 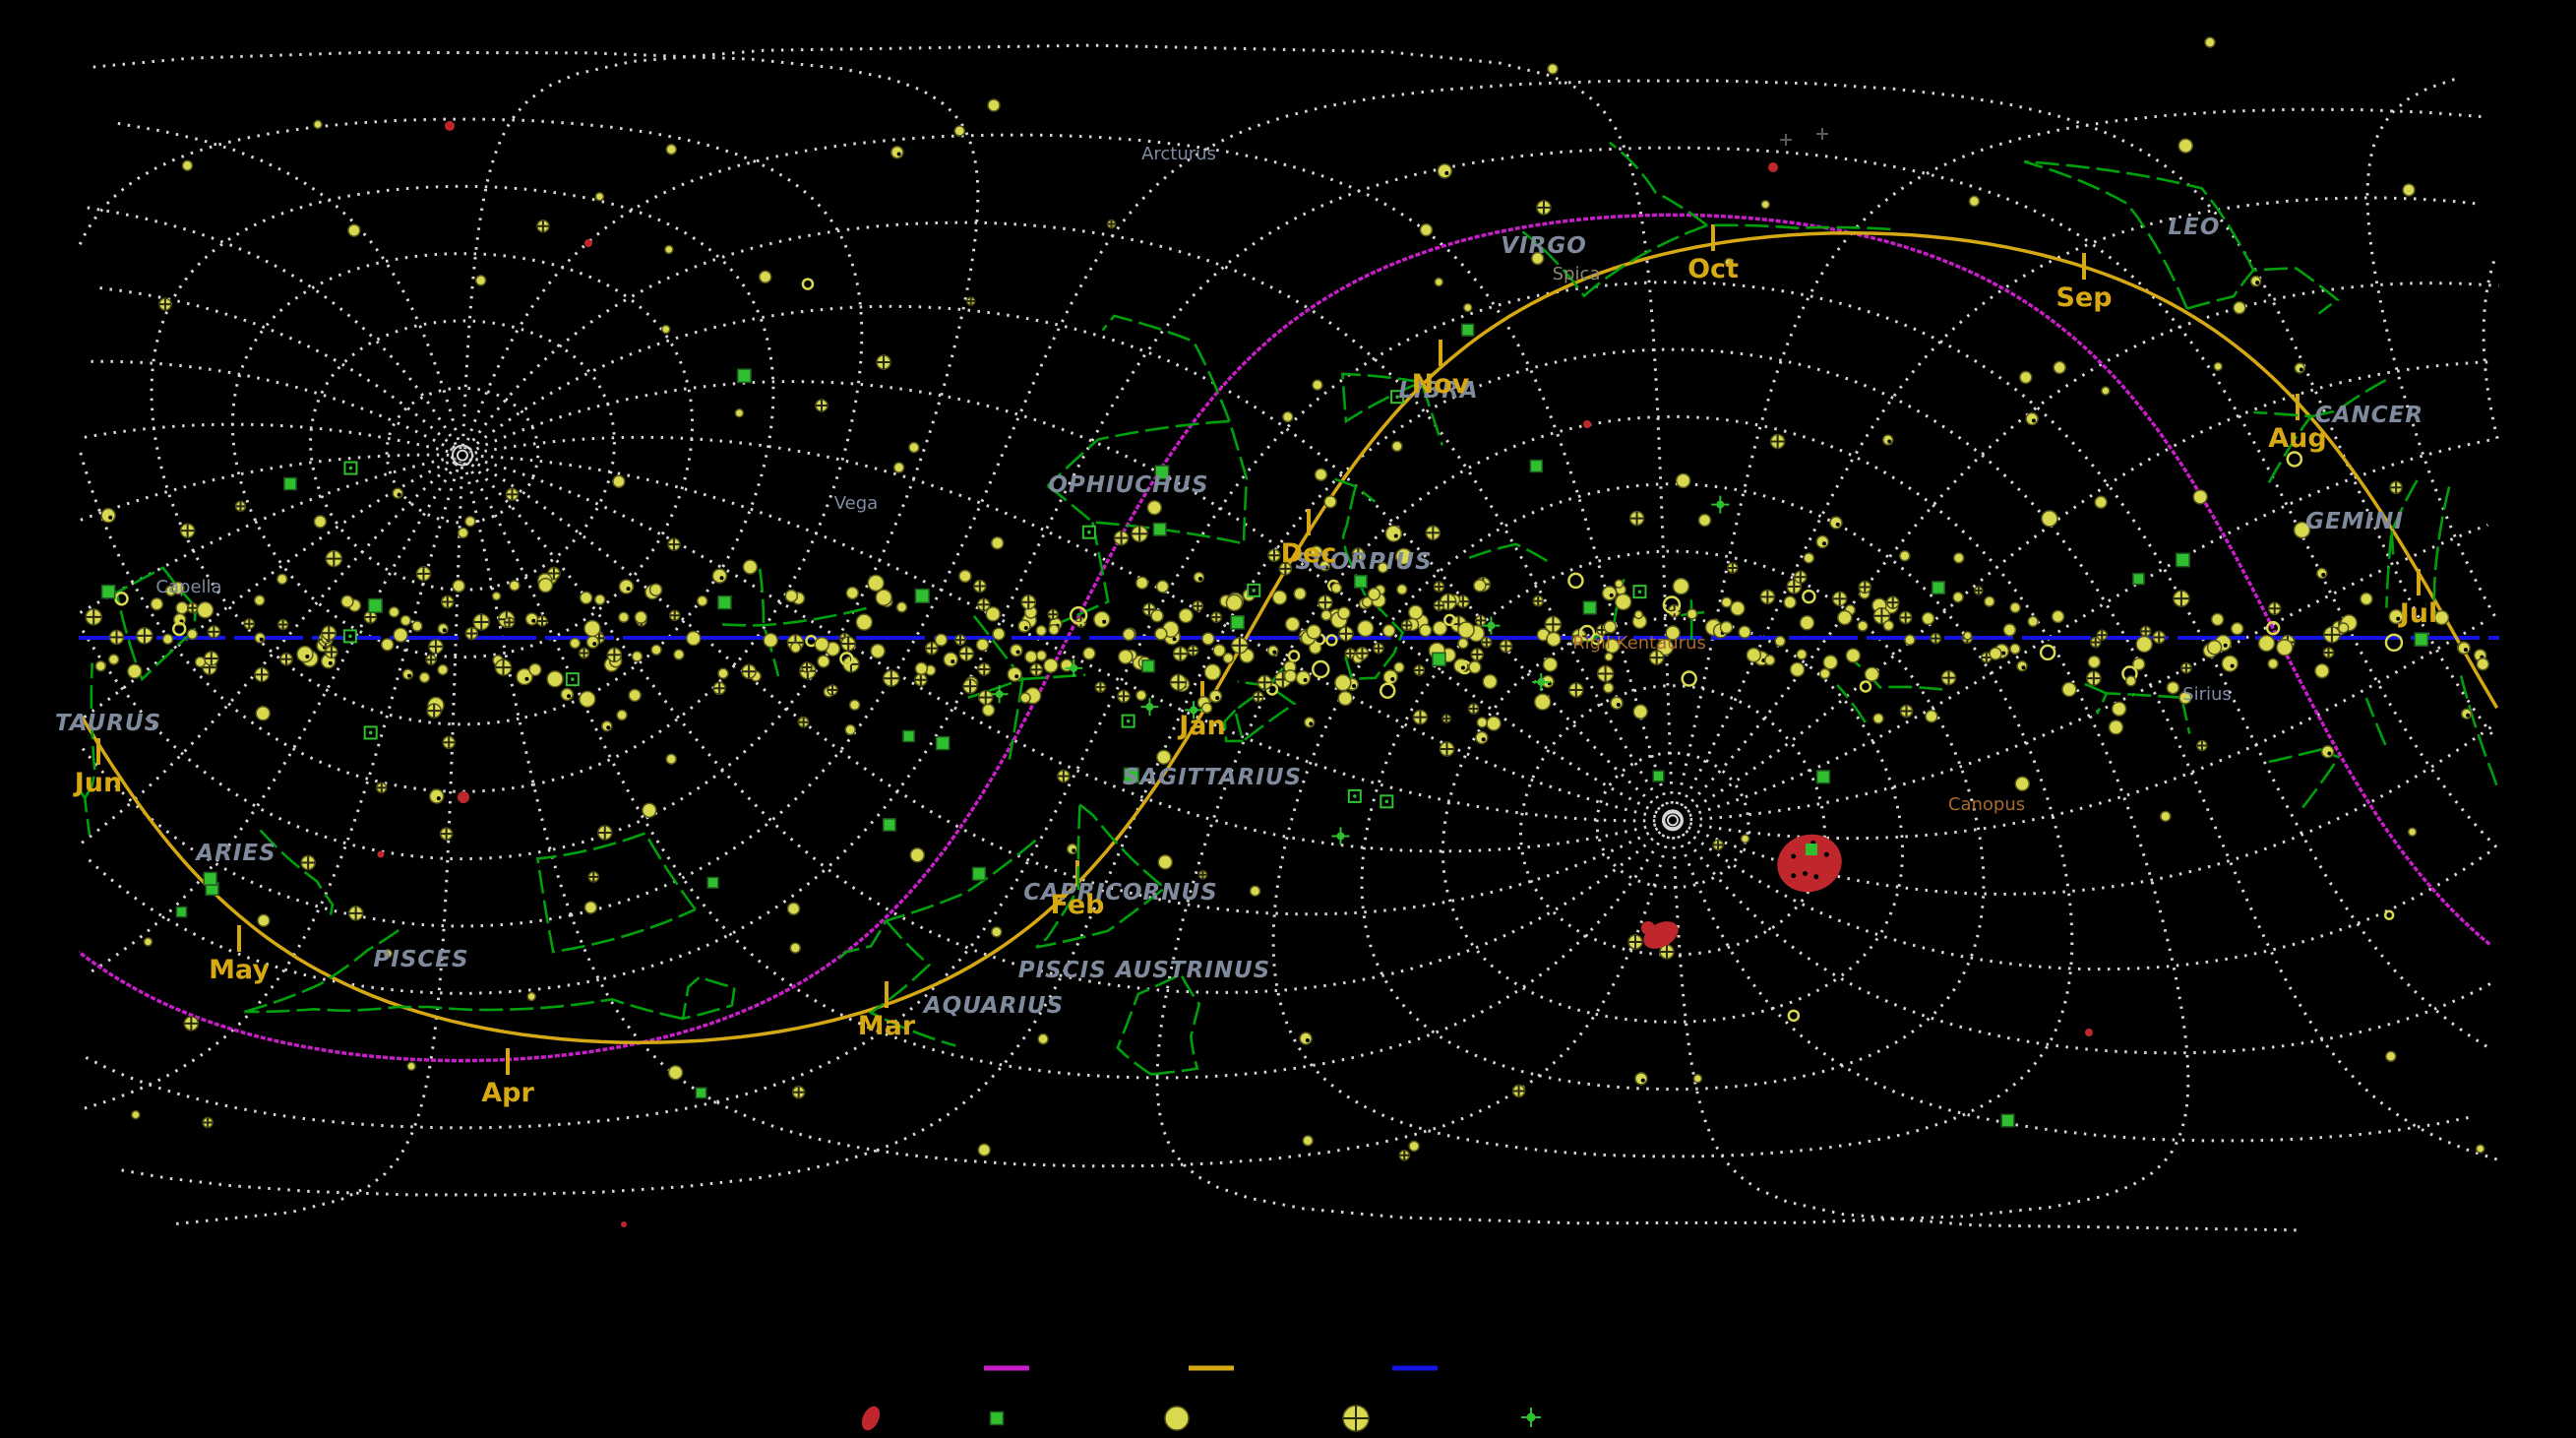 What do you see at coordinates (420, 959) in the screenshot?
I see `constellation-label-pisces: PISCES` at bounding box center [420, 959].